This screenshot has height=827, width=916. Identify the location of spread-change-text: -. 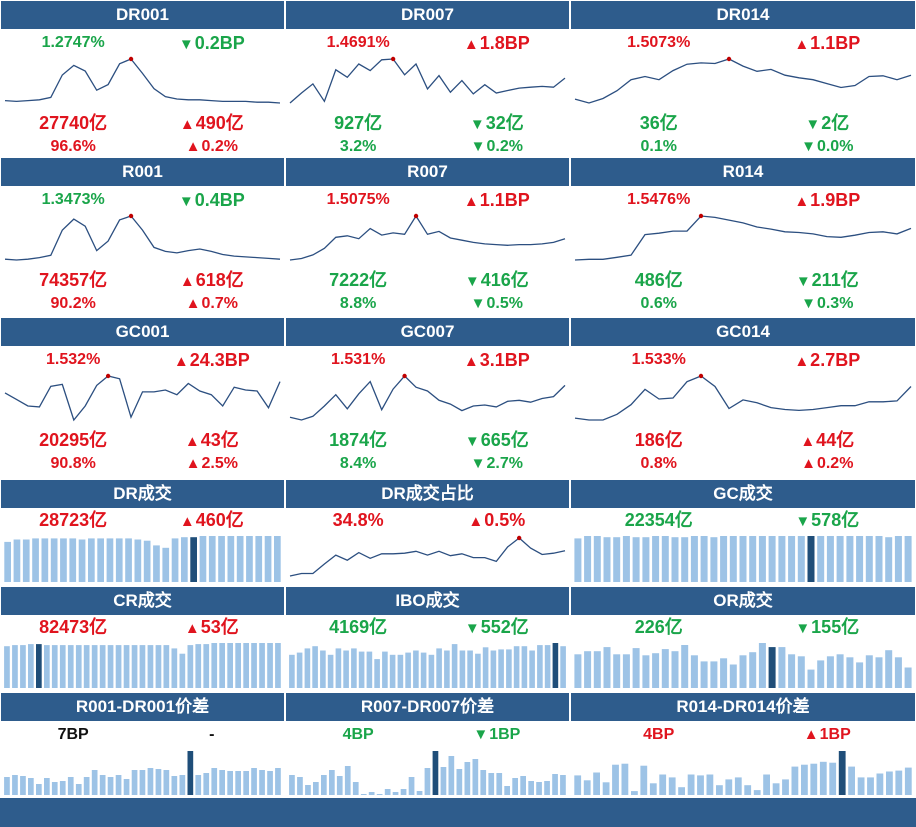
(212, 734).